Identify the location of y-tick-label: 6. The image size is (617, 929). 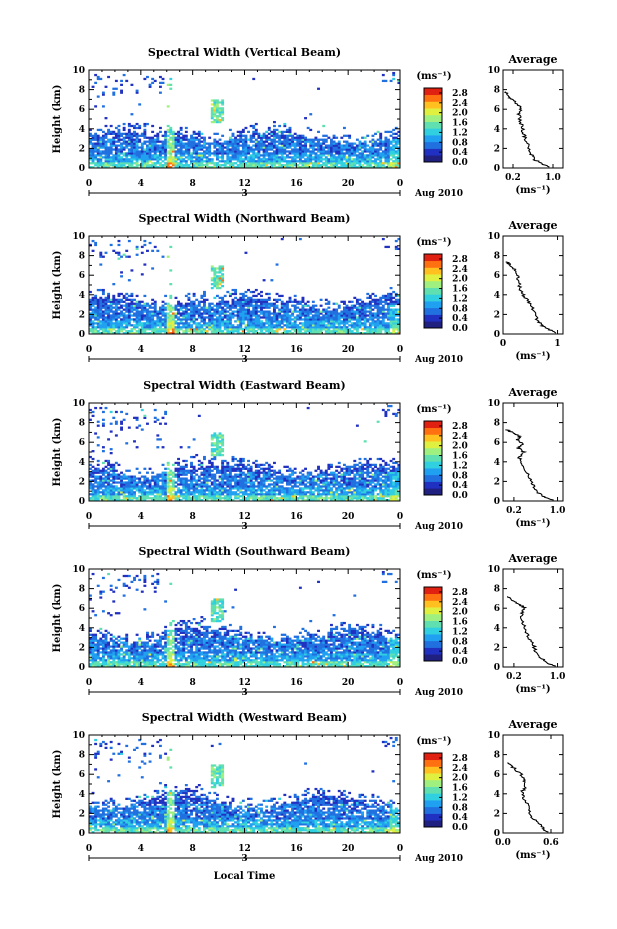
(82, 110).